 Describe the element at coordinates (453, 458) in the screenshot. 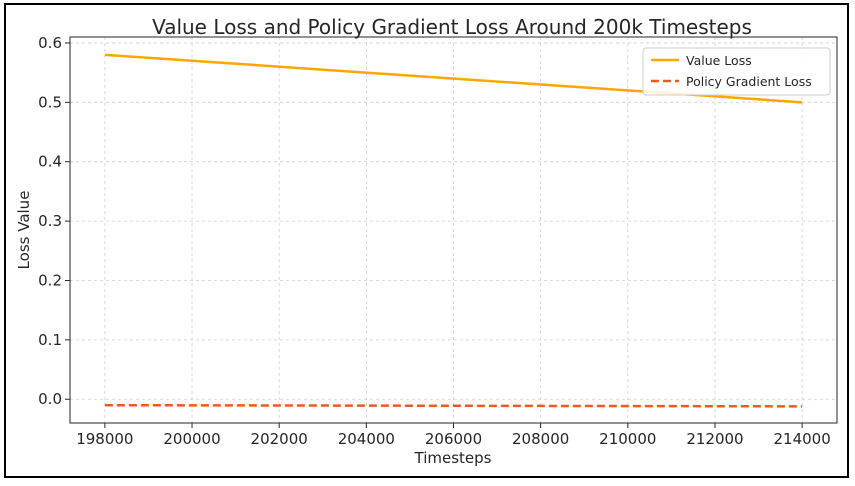

I see `x-axis-label: Timesteps` at that location.